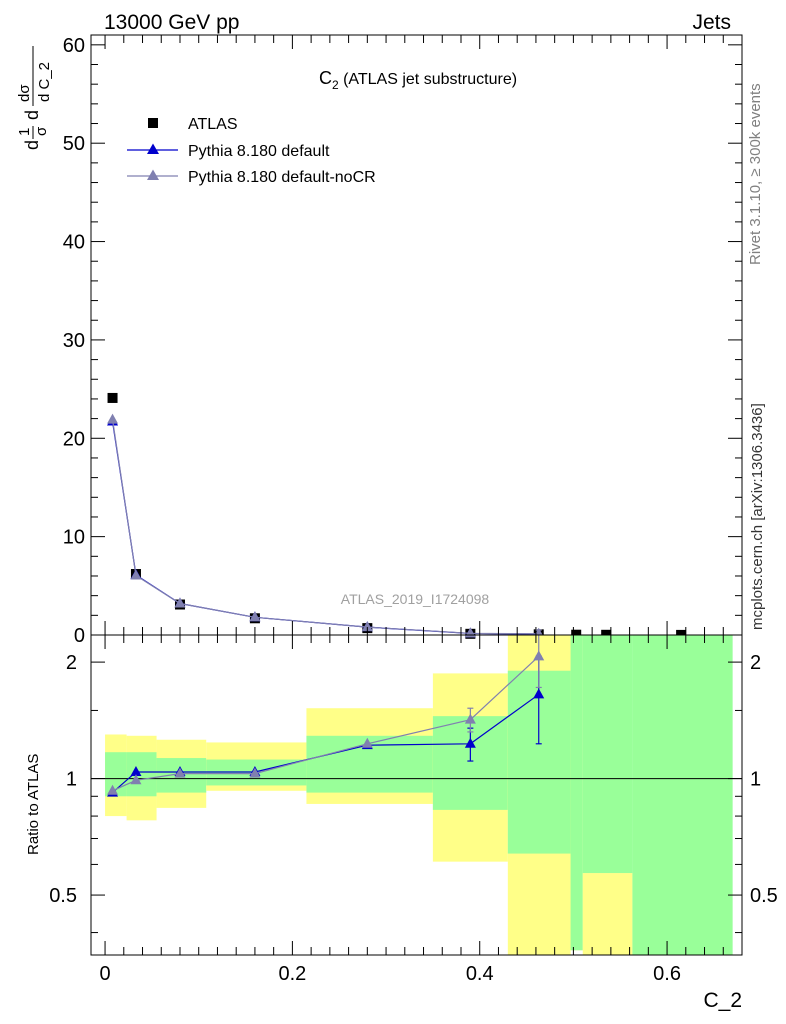 This screenshot has height=1024, width=786. What do you see at coordinates (418, 80) in the screenshot?
I see `main-title: C2 (ATLAS jet substructure)` at bounding box center [418, 80].